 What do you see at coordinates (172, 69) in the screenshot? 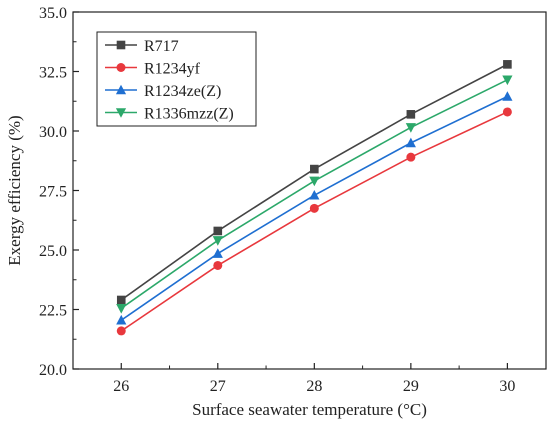
I see `legend-label: R1234yf` at bounding box center [172, 69].